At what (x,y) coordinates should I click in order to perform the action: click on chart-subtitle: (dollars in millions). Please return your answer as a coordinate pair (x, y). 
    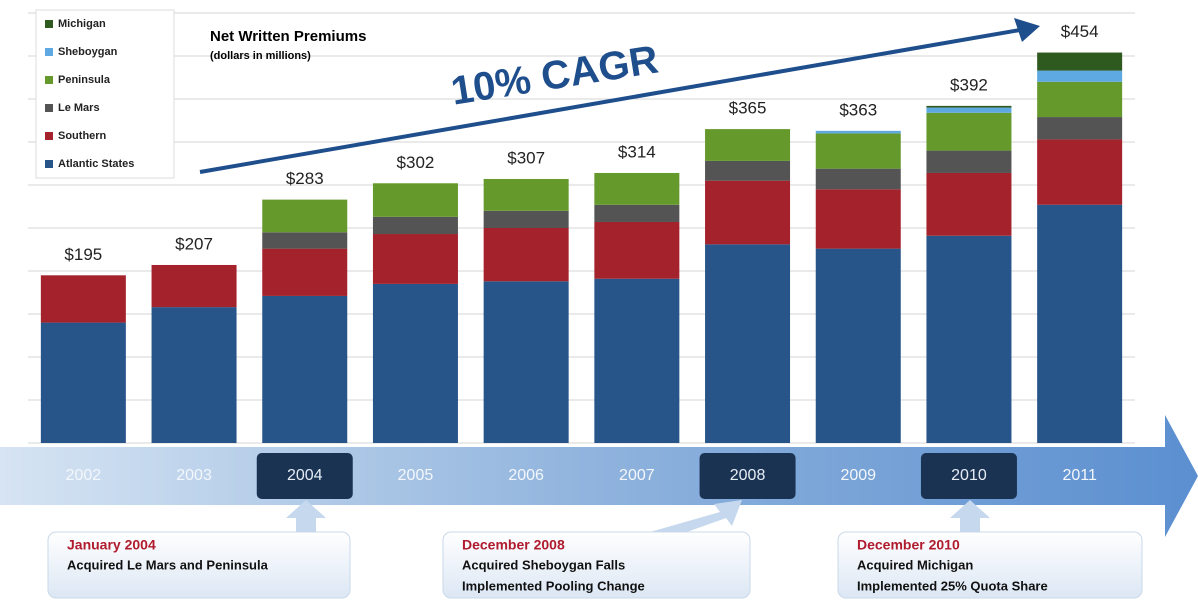
    Looking at the image, I should click on (260, 56).